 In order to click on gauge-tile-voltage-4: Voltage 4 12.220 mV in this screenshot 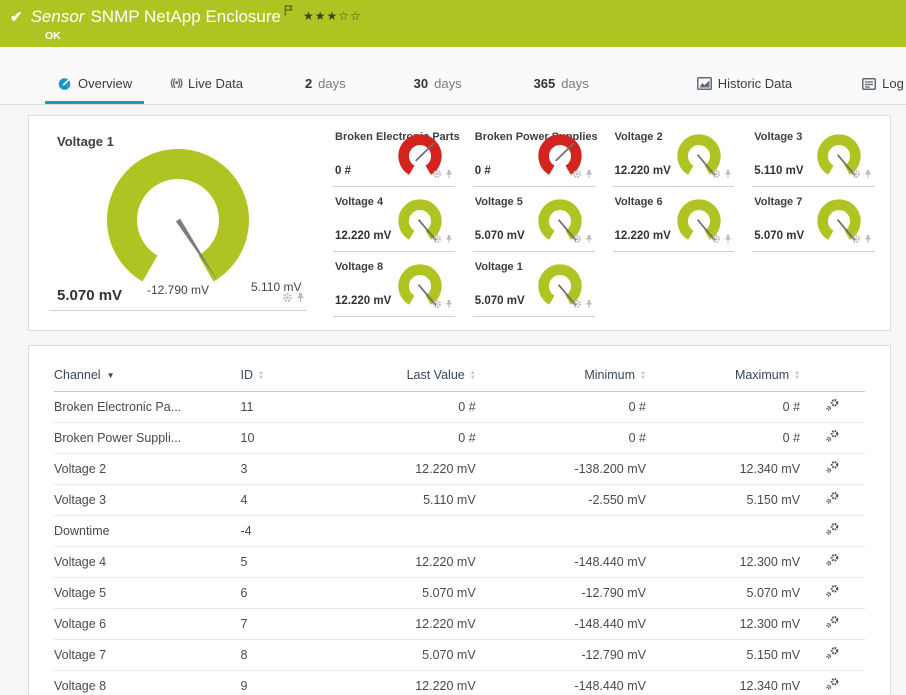, I will do `click(394, 221)`.